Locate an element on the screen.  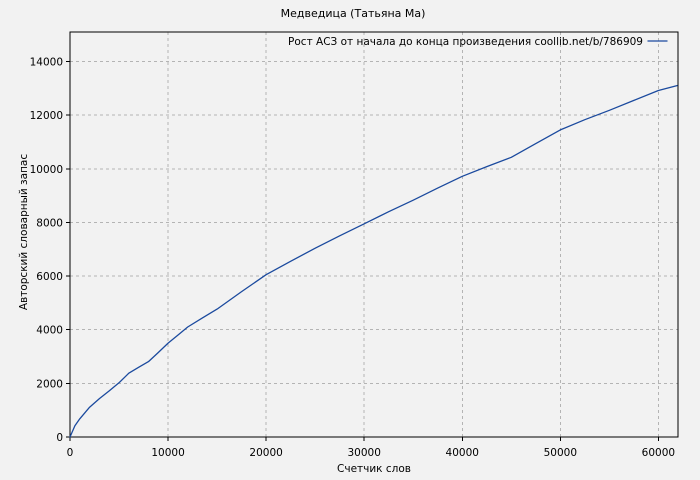
y-tick-label: 4000 is located at coordinates (49, 331).